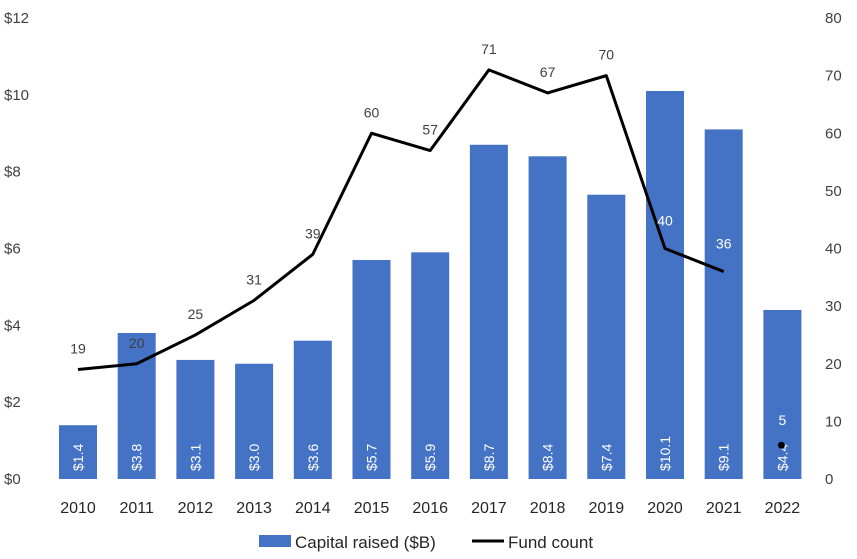 The height and width of the screenshot is (559, 857). What do you see at coordinates (833, 306) in the screenshot?
I see `right-axis-tick-label: 30` at bounding box center [833, 306].